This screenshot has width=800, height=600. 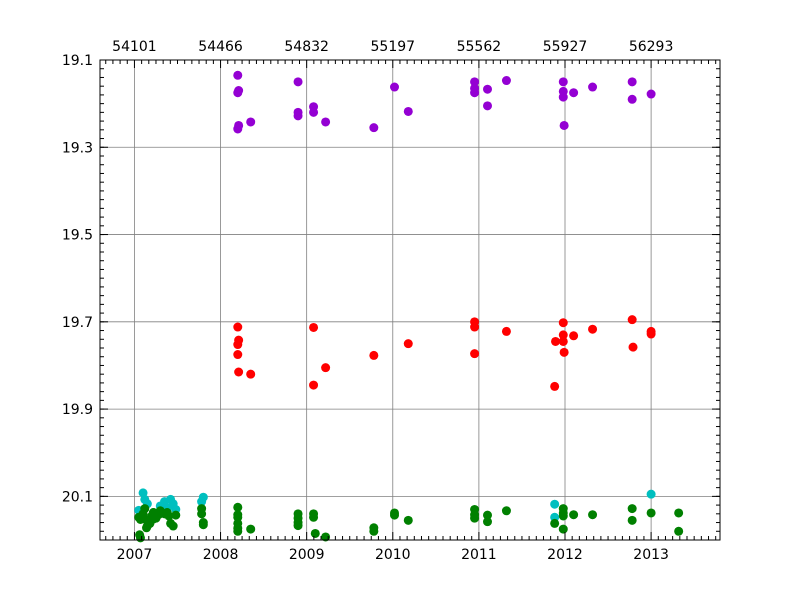 What do you see at coordinates (306, 47) in the screenshot?
I see `x-tick-label-top: 54832` at bounding box center [306, 47].